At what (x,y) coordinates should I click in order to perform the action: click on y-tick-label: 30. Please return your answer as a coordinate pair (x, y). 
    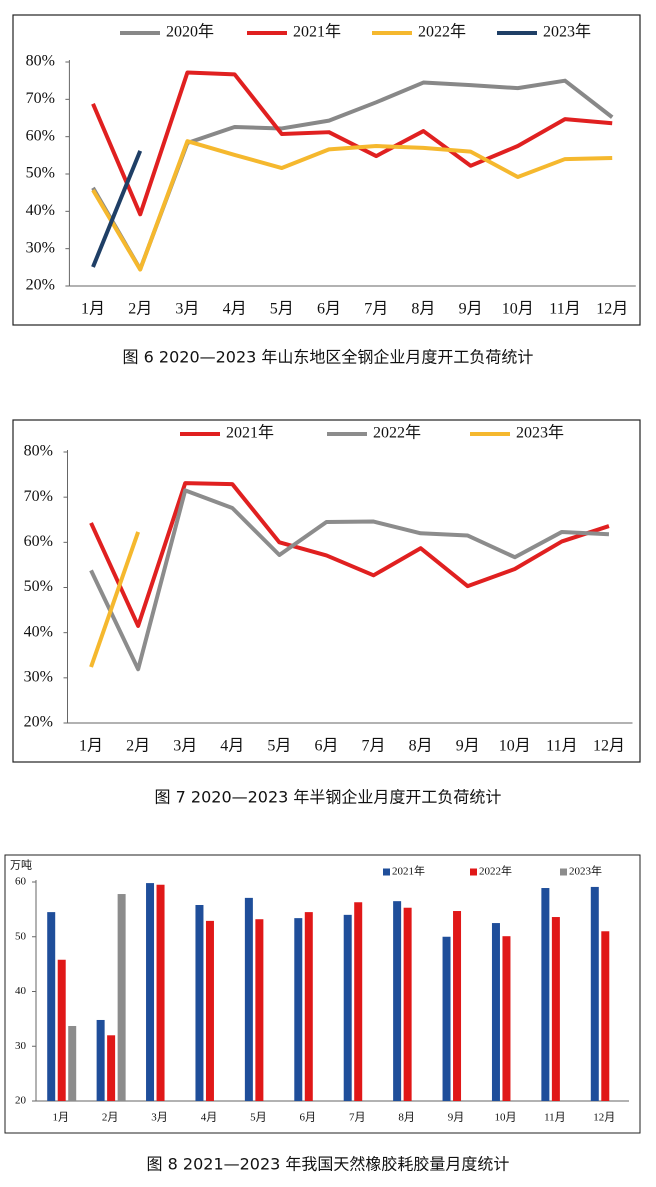
    Looking at the image, I should click on (21, 1046).